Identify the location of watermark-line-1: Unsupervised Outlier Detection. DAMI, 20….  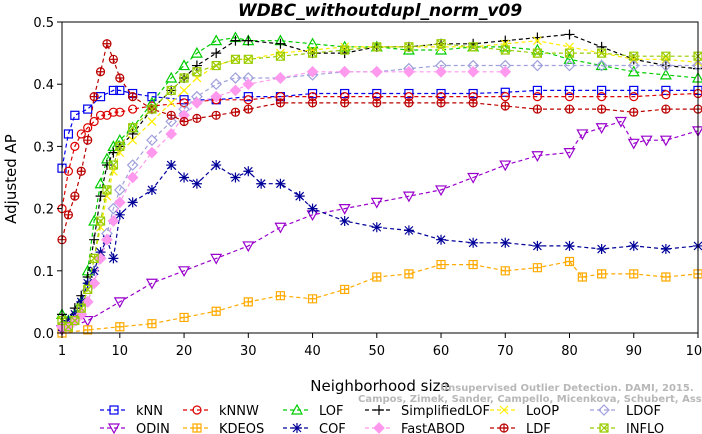
(567, 388).